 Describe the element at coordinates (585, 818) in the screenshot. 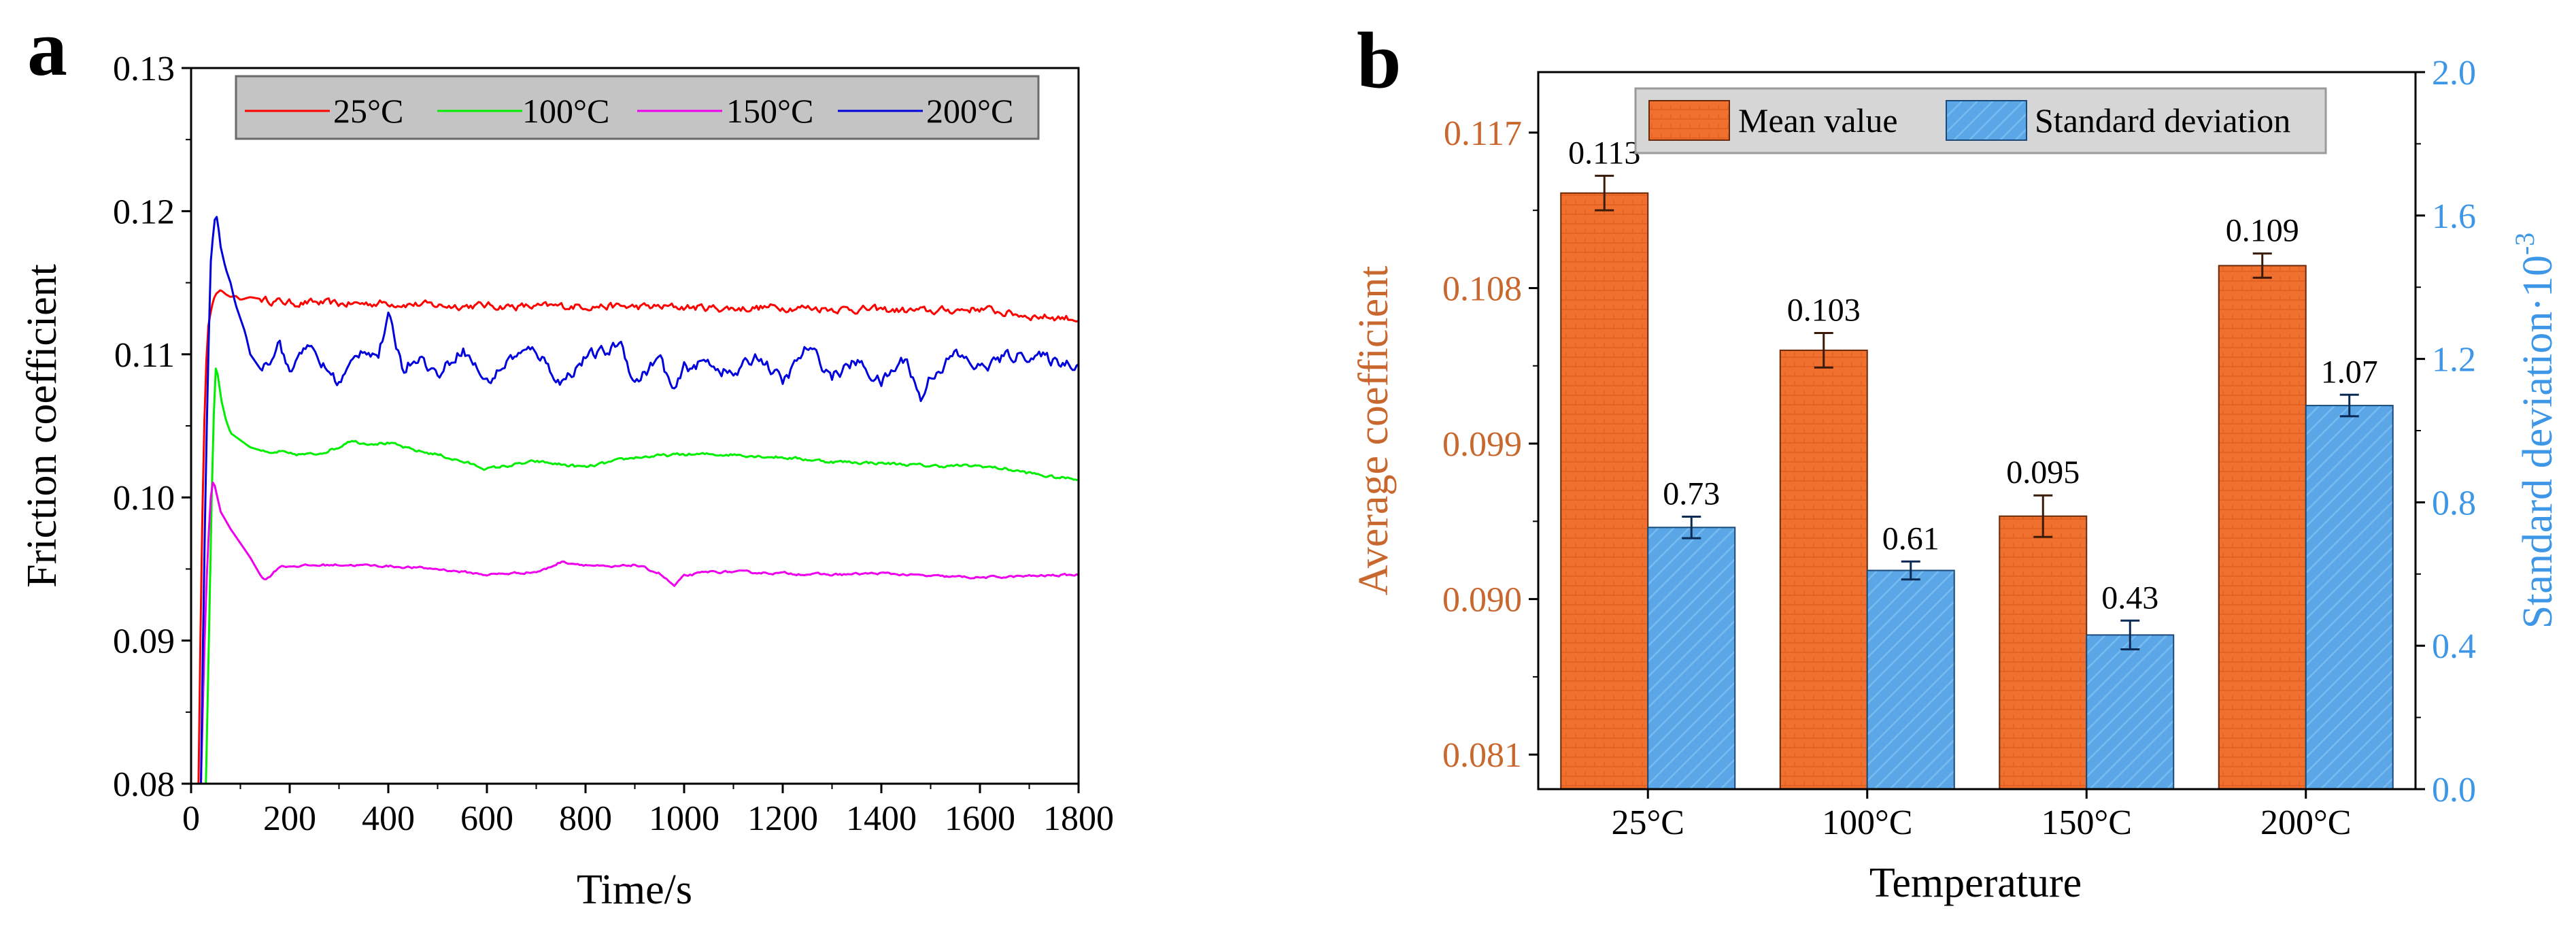

I see `panel-a-x-tick-label: 800` at that location.